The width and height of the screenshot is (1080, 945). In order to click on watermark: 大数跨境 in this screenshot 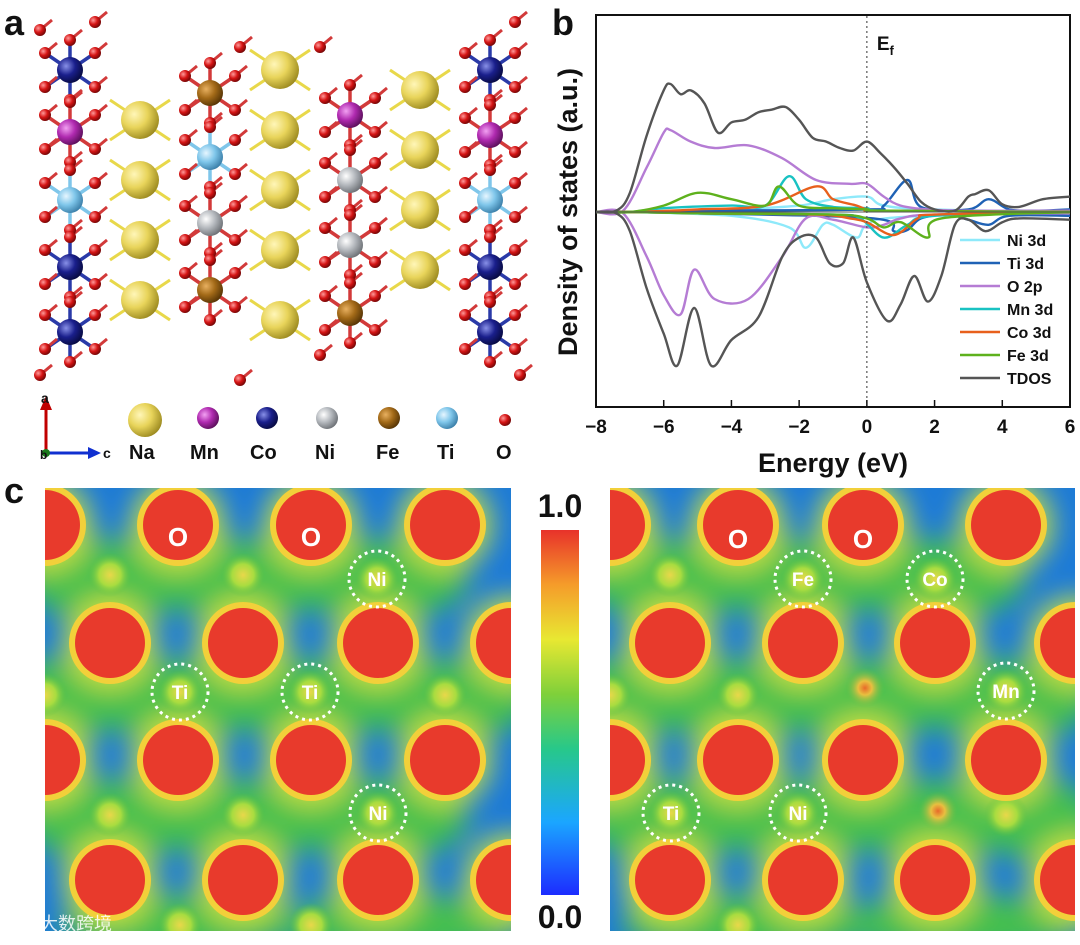, I will do `click(60, 921)`.